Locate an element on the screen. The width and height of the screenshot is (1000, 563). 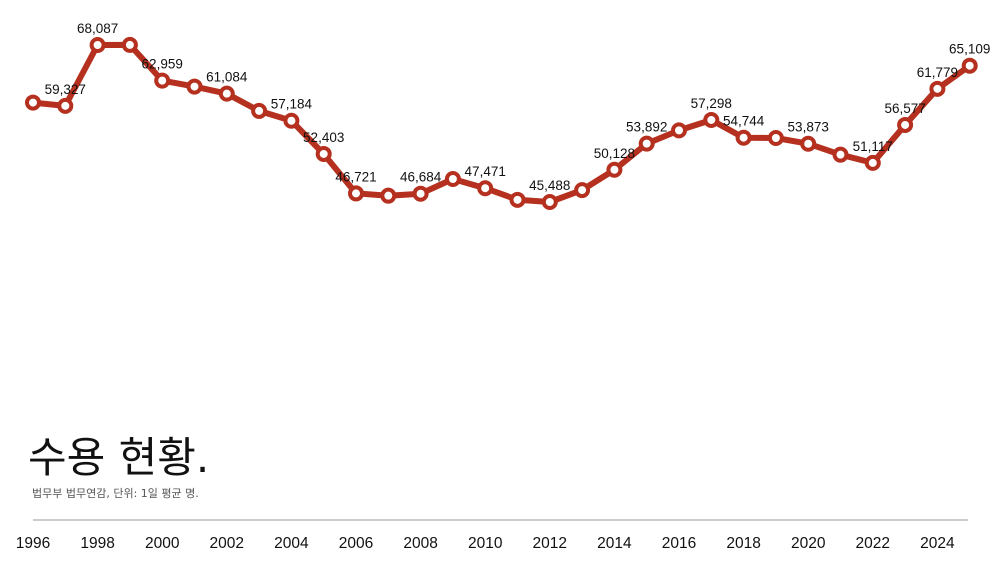
x-tick-label: 2010 is located at coordinates (485, 543).